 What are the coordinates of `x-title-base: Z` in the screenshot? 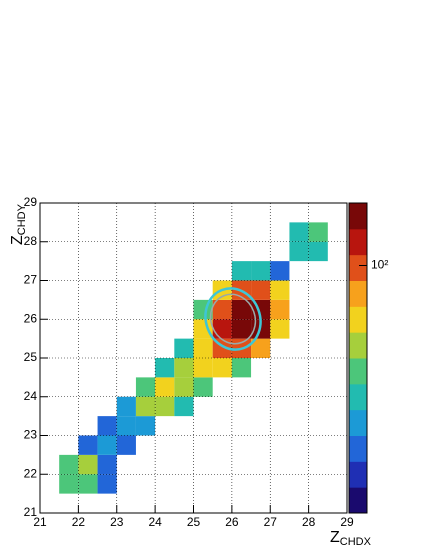 It's located at (335, 537).